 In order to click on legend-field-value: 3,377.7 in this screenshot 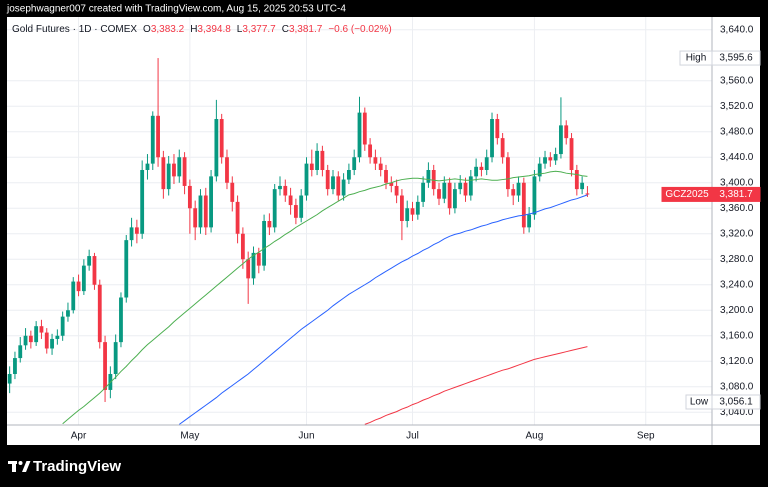, I will do `click(259, 29)`.